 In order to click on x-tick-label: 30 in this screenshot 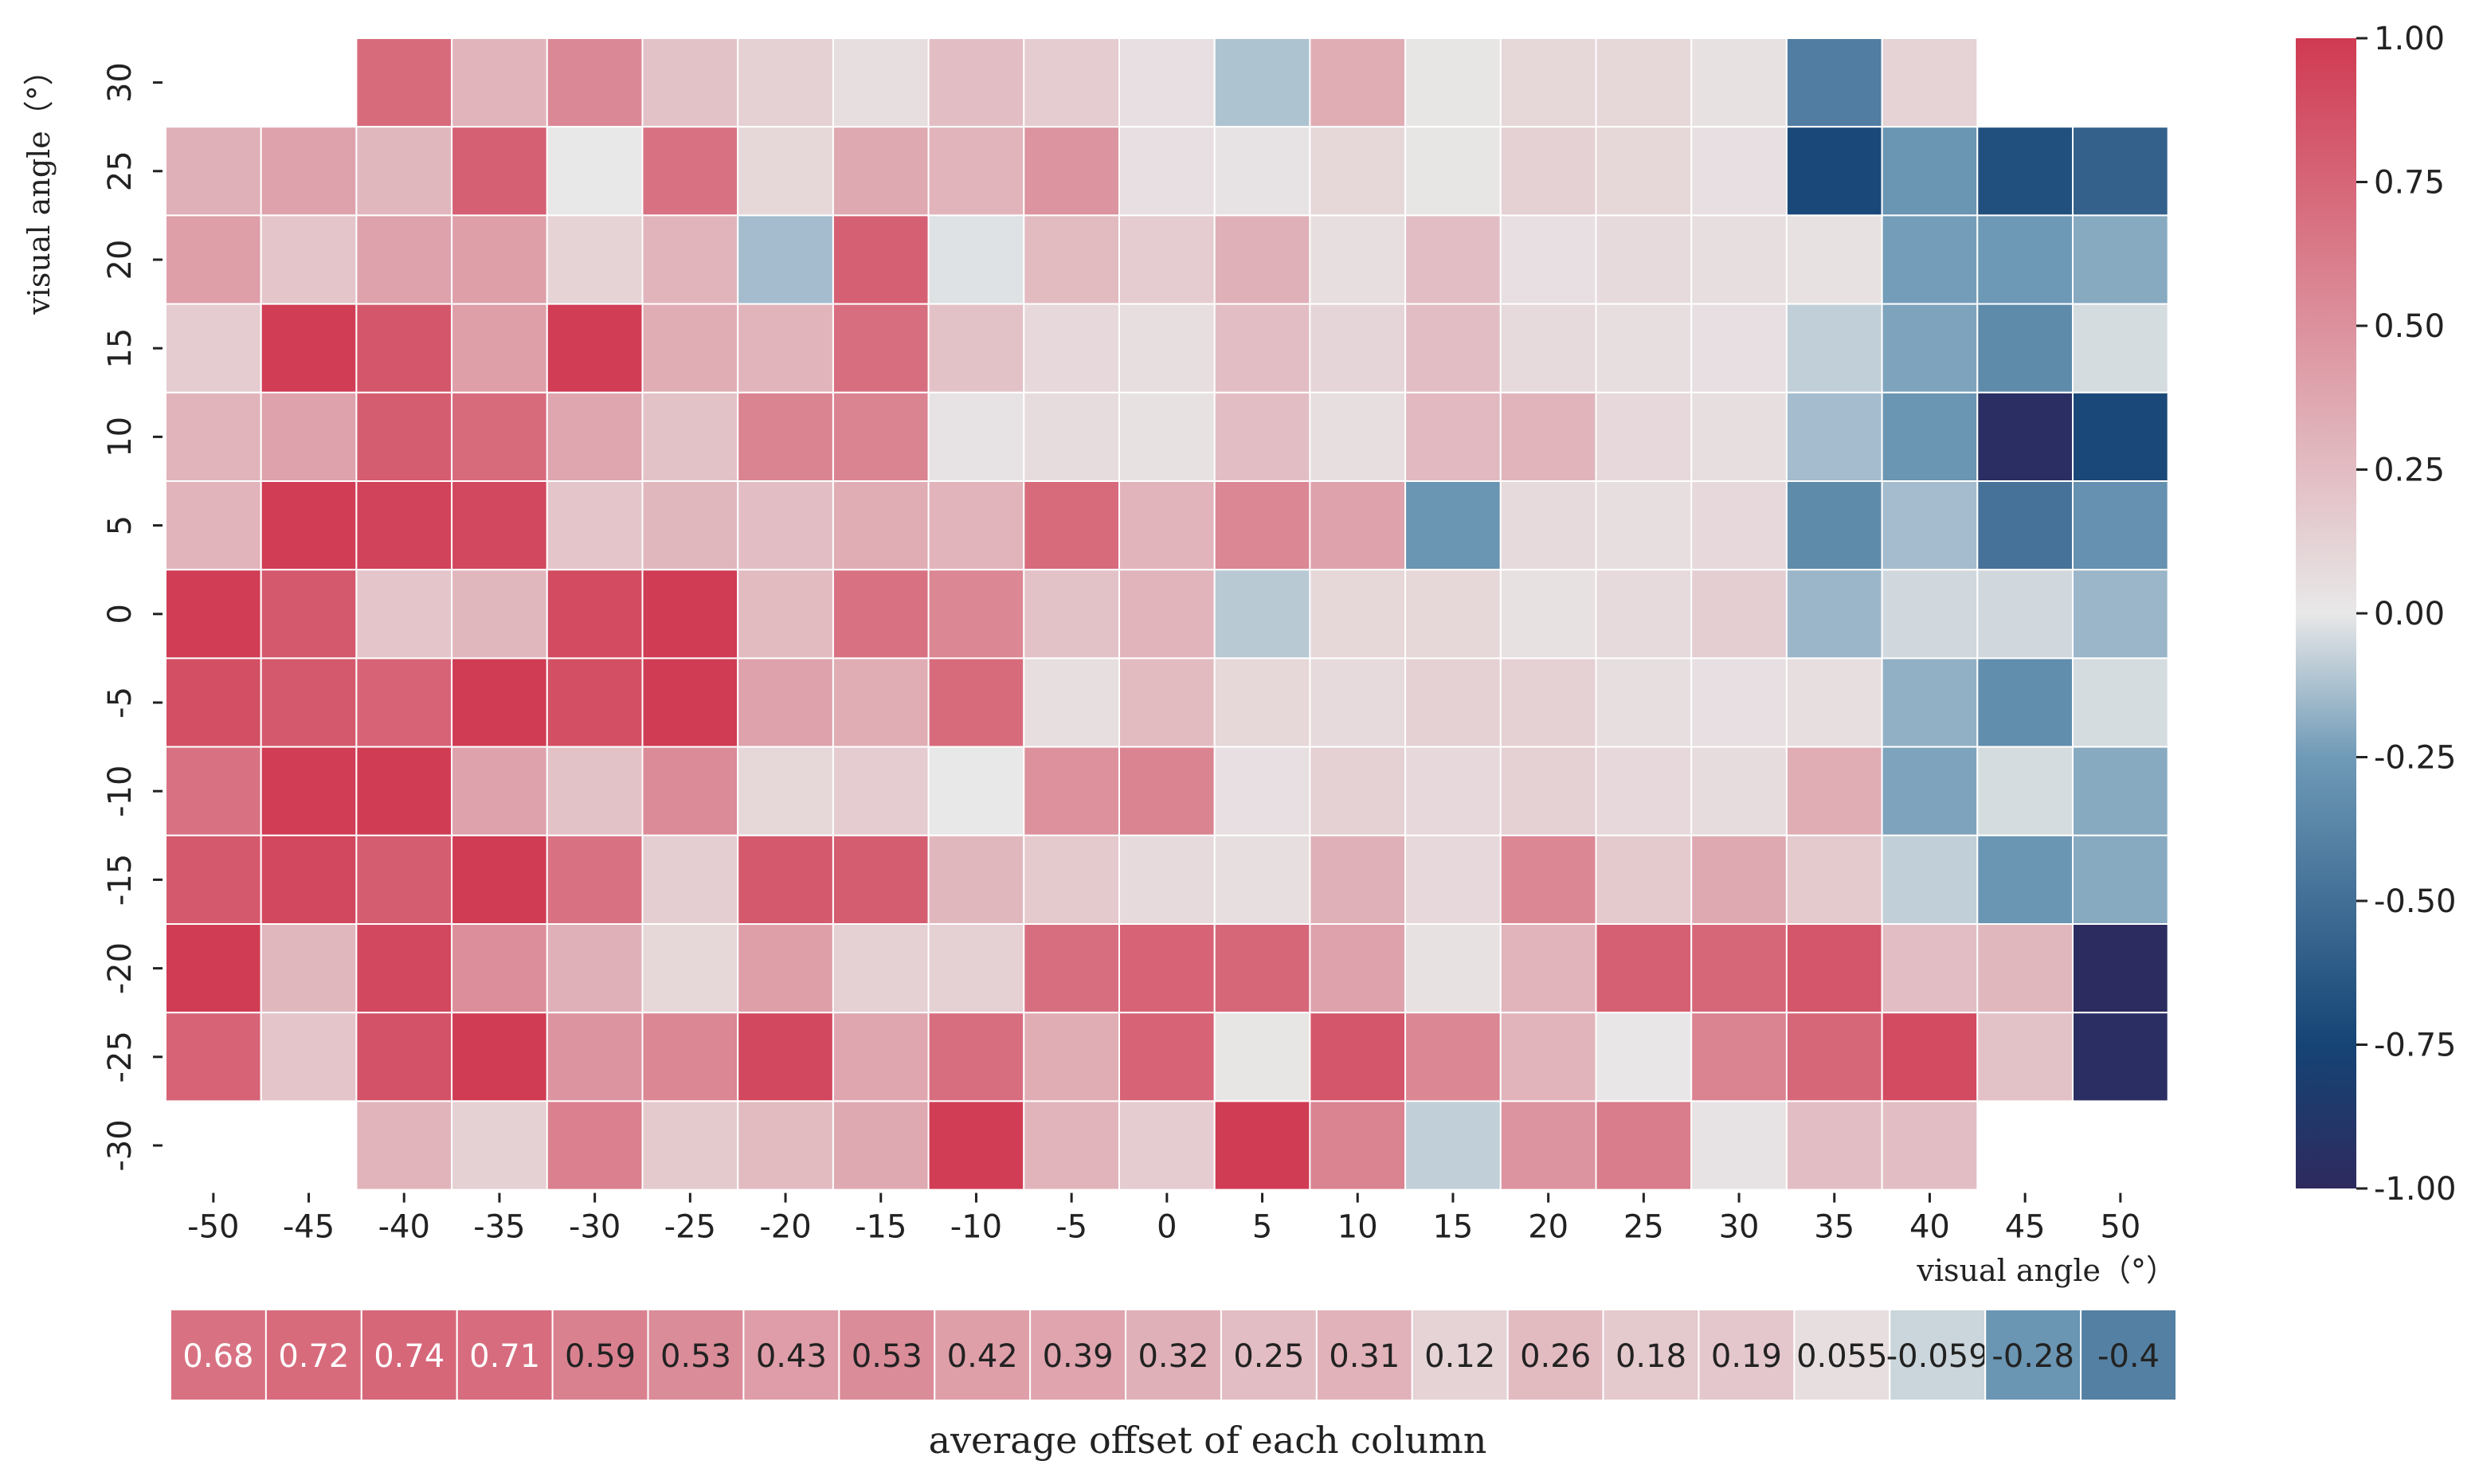, I will do `click(1739, 1228)`.